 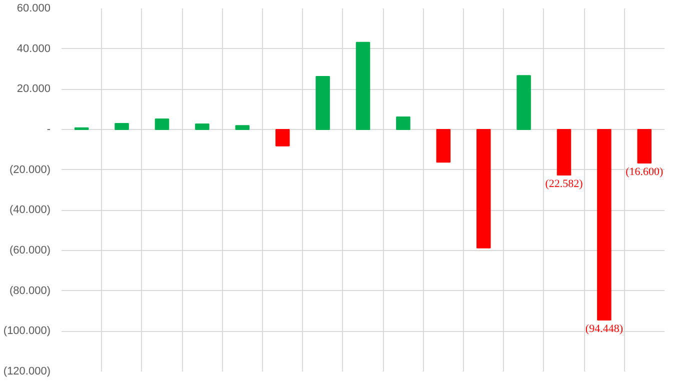 What do you see at coordinates (33, 89) in the screenshot?
I see `y-tick-label: 20.000` at bounding box center [33, 89].